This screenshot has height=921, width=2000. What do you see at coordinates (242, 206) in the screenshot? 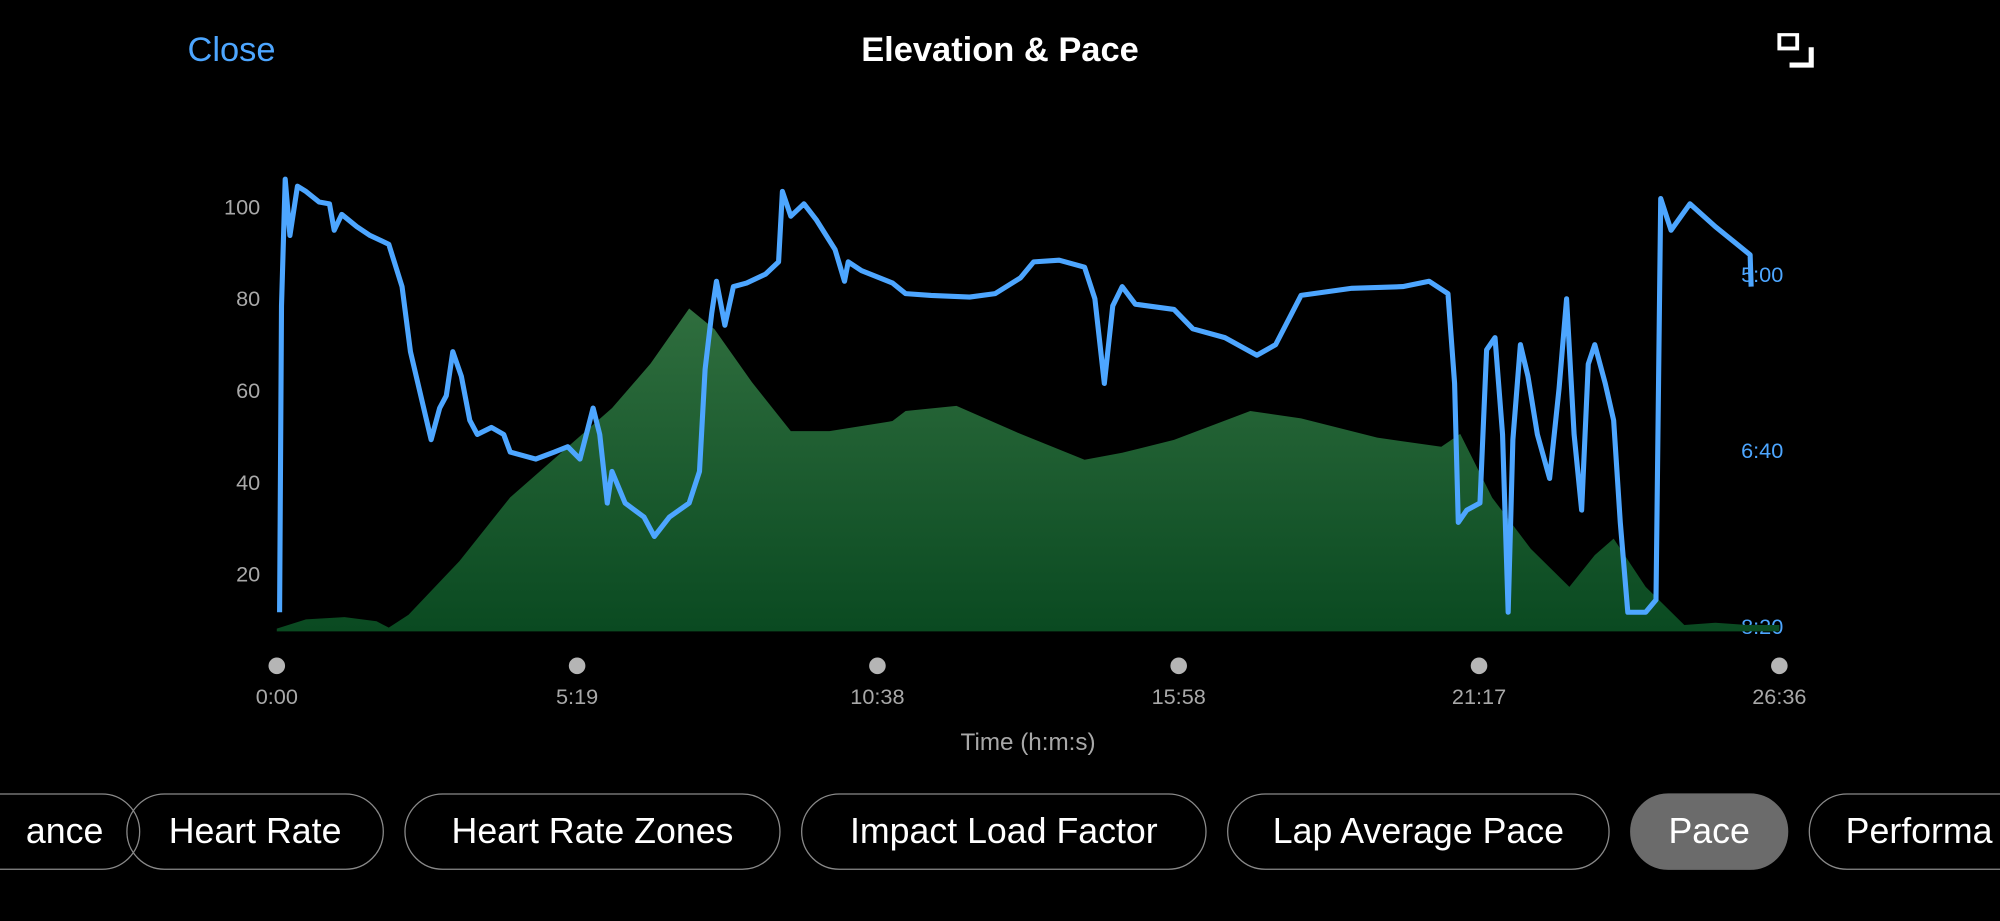
I see `left-axis-tick-label: 100` at bounding box center [242, 206].